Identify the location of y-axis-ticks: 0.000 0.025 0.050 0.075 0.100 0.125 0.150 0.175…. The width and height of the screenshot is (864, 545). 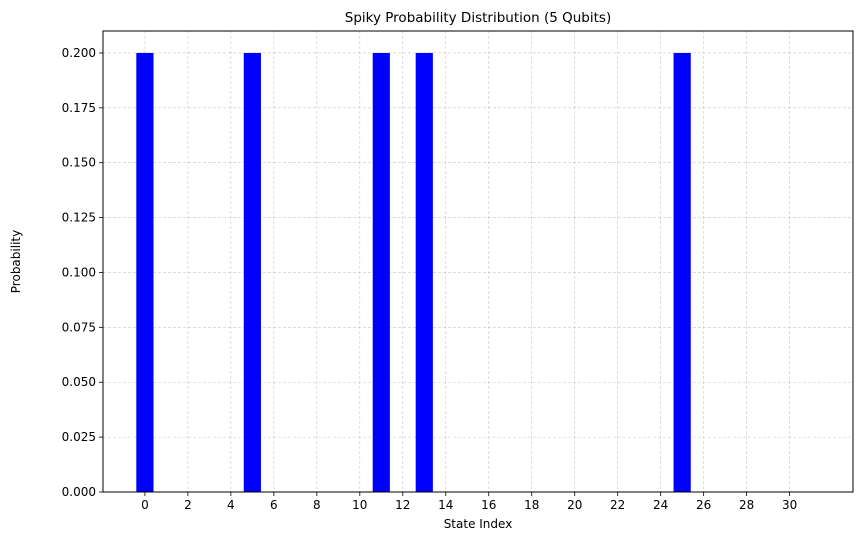
(82, 272).